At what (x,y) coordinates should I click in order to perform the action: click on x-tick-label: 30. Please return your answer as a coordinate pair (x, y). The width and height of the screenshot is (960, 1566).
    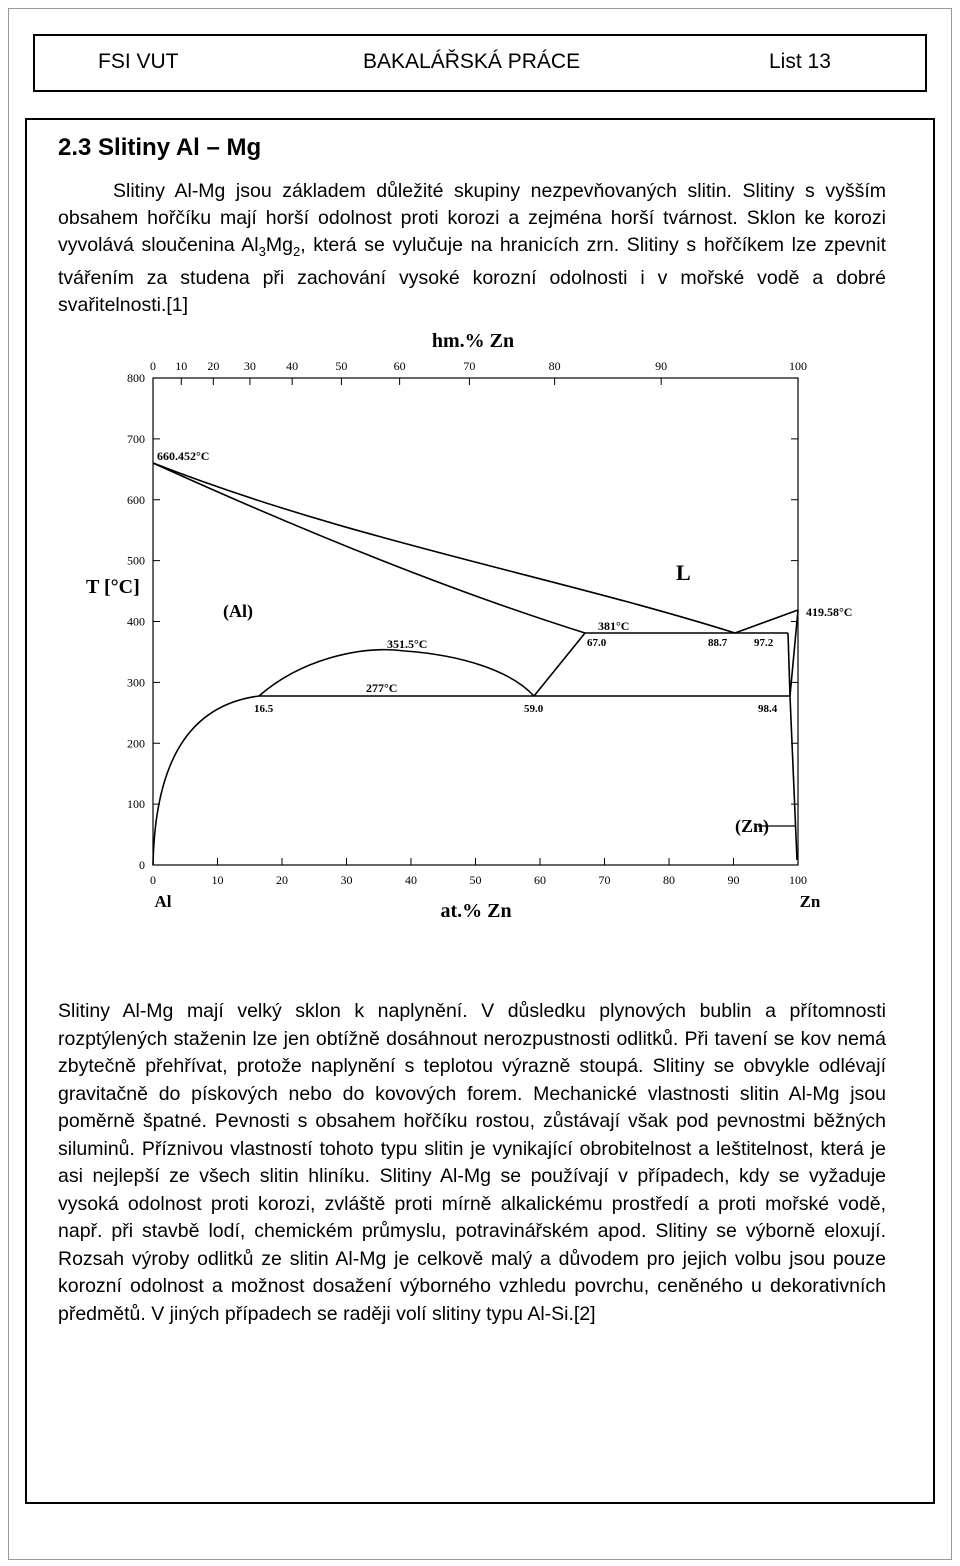
    Looking at the image, I should click on (347, 880).